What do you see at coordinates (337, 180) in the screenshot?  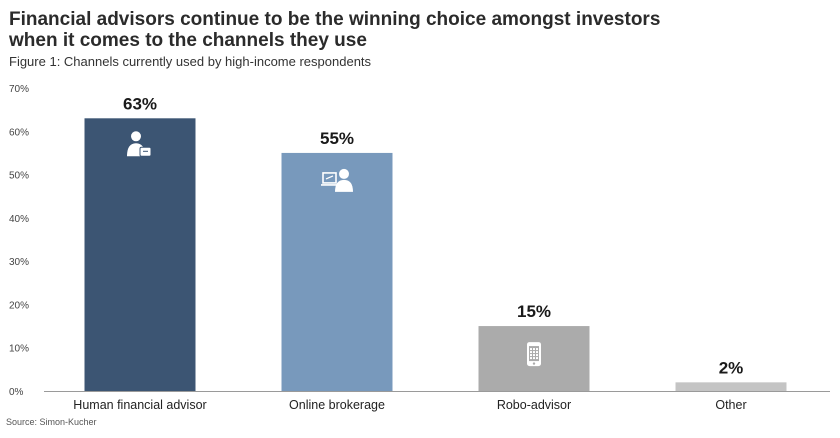 I see `person-at-computer-icon` at bounding box center [337, 180].